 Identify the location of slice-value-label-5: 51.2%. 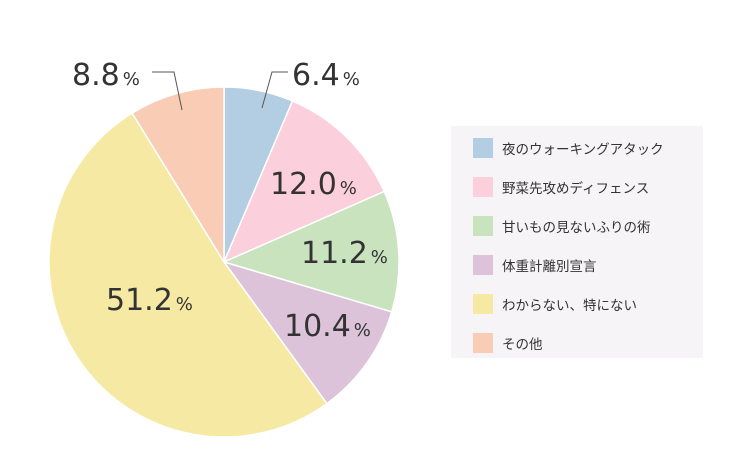
(149, 300).